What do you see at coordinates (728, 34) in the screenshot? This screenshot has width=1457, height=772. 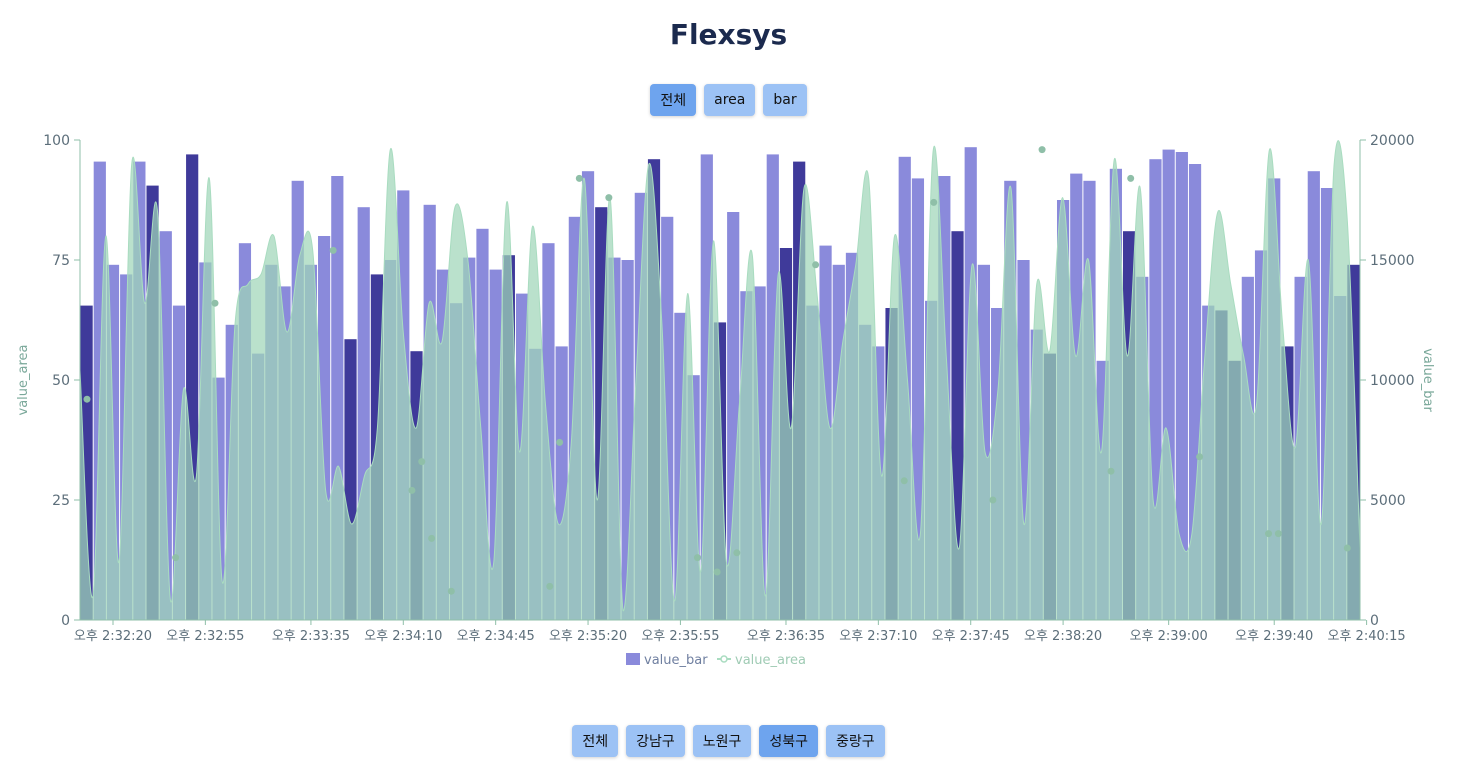 I see `page-title: Flexsys` at bounding box center [728, 34].